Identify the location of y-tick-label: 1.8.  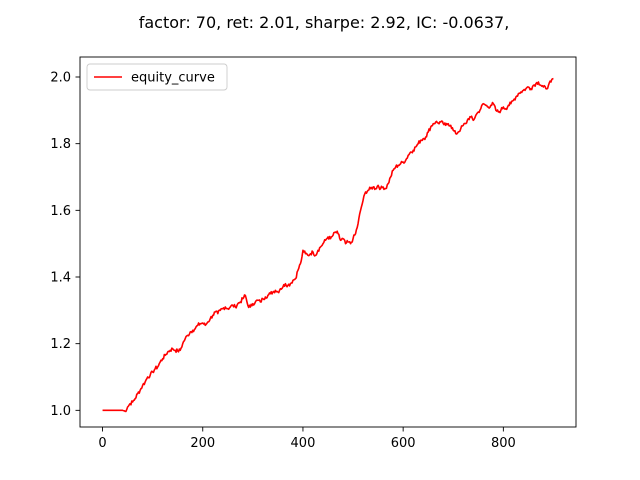
(60, 144).